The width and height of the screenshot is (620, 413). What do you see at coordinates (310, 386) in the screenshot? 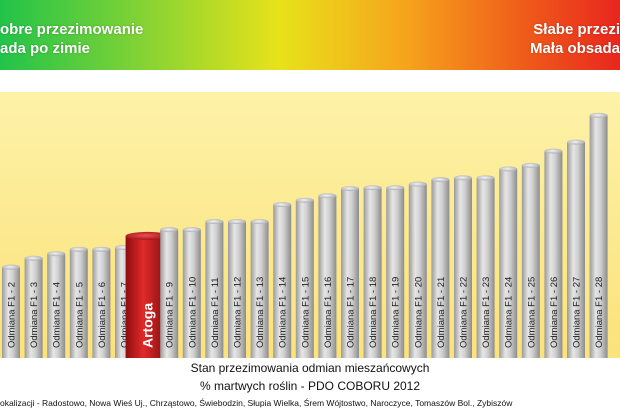
I see `chart-caption-line2: % martwych roślin - PDO COBORU 2012` at bounding box center [310, 386].